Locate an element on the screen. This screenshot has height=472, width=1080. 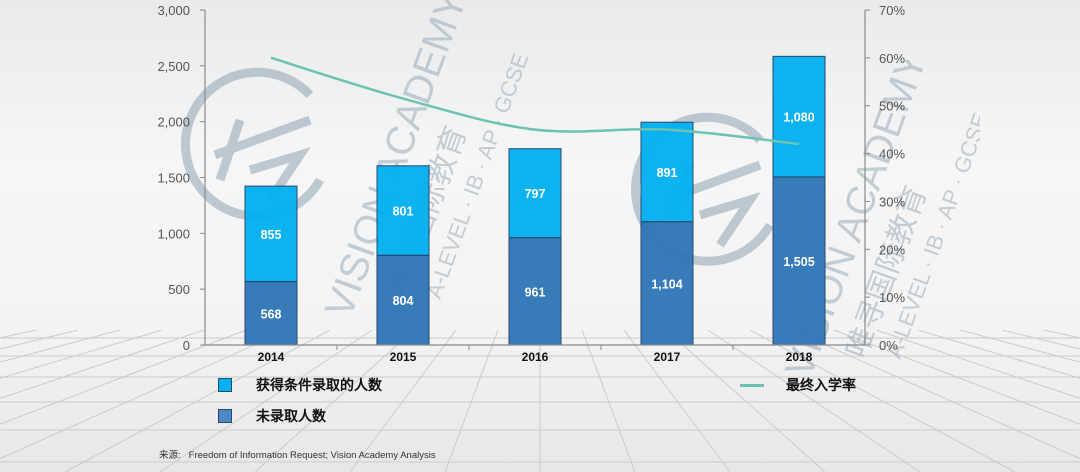
svg-text: 30% is located at coordinates (892, 201).